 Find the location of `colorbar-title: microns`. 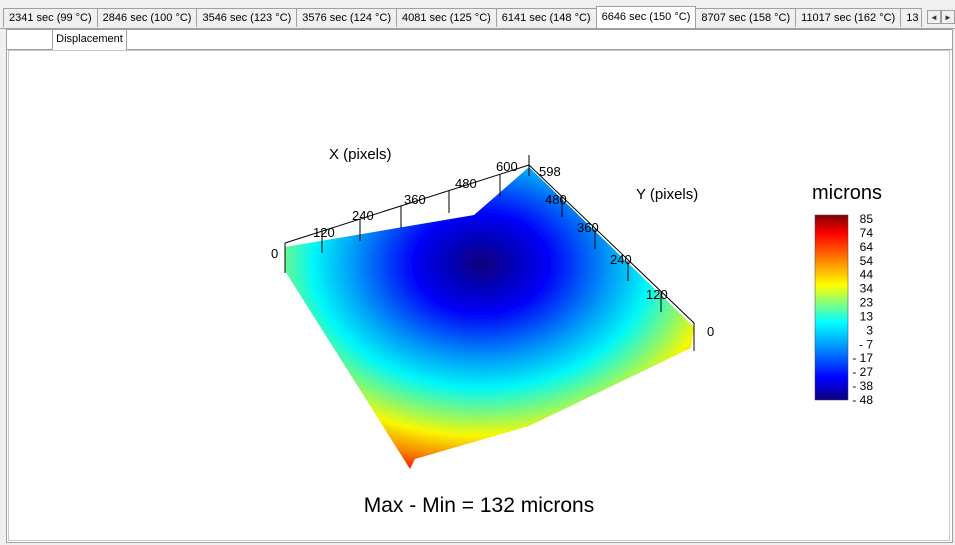

colorbar-title: microns is located at coordinates (847, 193).